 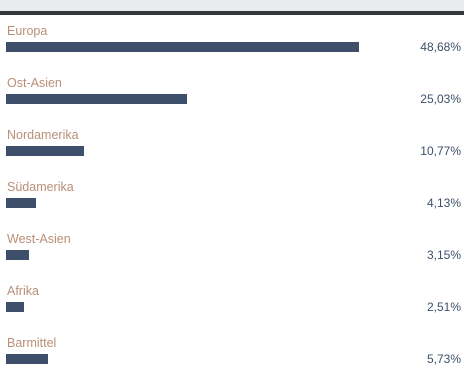 What do you see at coordinates (232, 197) in the screenshot?
I see `chart-row: Südamerika 4,13%` at bounding box center [232, 197].